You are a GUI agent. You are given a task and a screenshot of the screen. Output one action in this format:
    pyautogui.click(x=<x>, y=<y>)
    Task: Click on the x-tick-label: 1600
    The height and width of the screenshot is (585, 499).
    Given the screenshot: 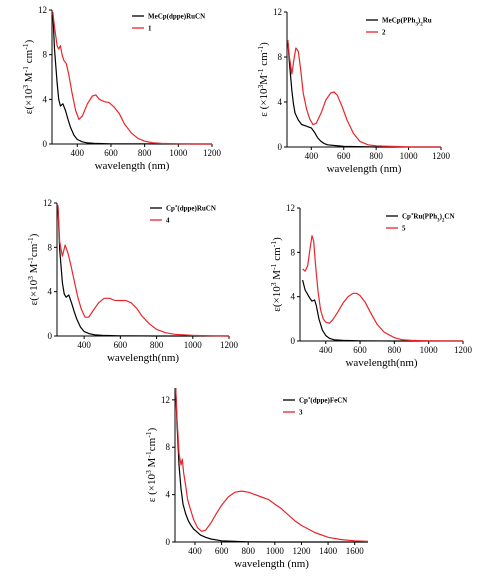 What is the action you would take?
    pyautogui.click(x=355, y=551)
    